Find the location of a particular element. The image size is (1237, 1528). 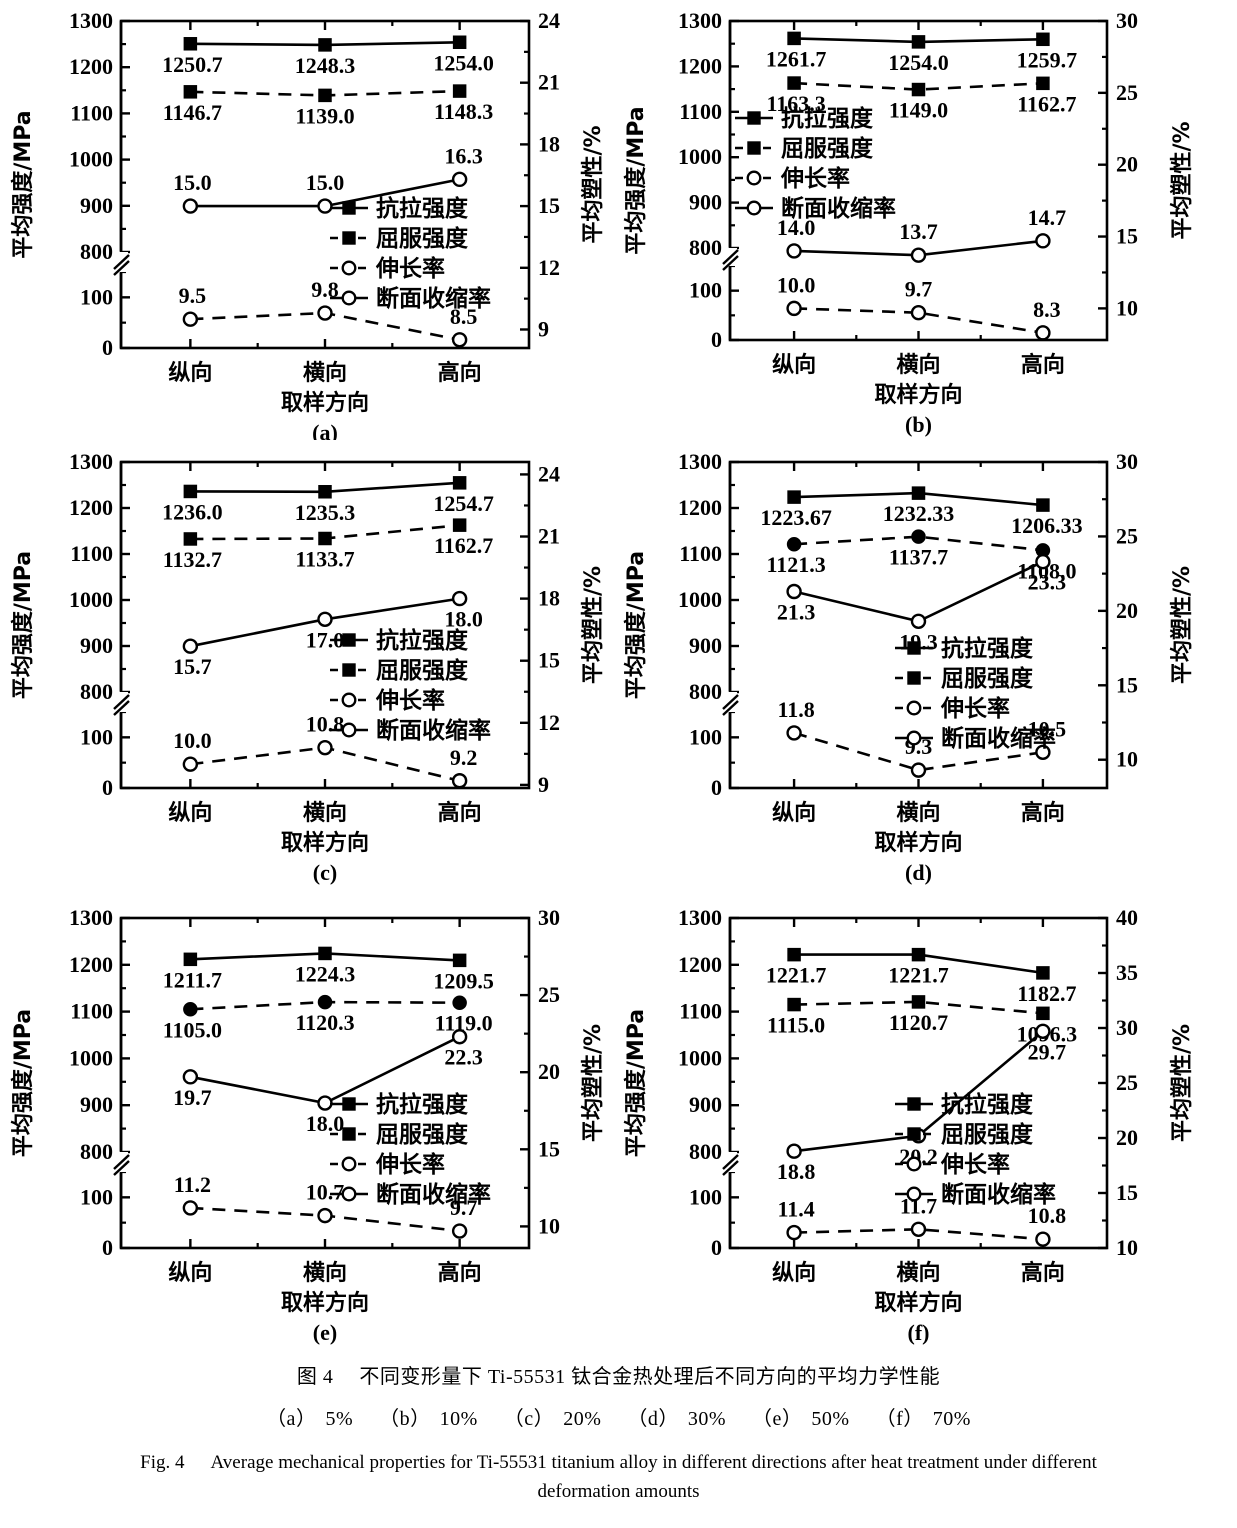

caption-english-line2: deformation amounts is located at coordinates (618, 1491).